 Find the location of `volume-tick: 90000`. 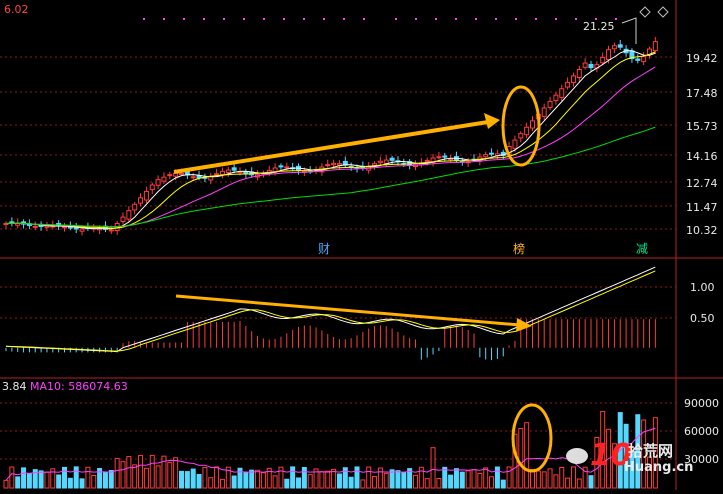

volume-tick: 90000 is located at coordinates (701, 403).